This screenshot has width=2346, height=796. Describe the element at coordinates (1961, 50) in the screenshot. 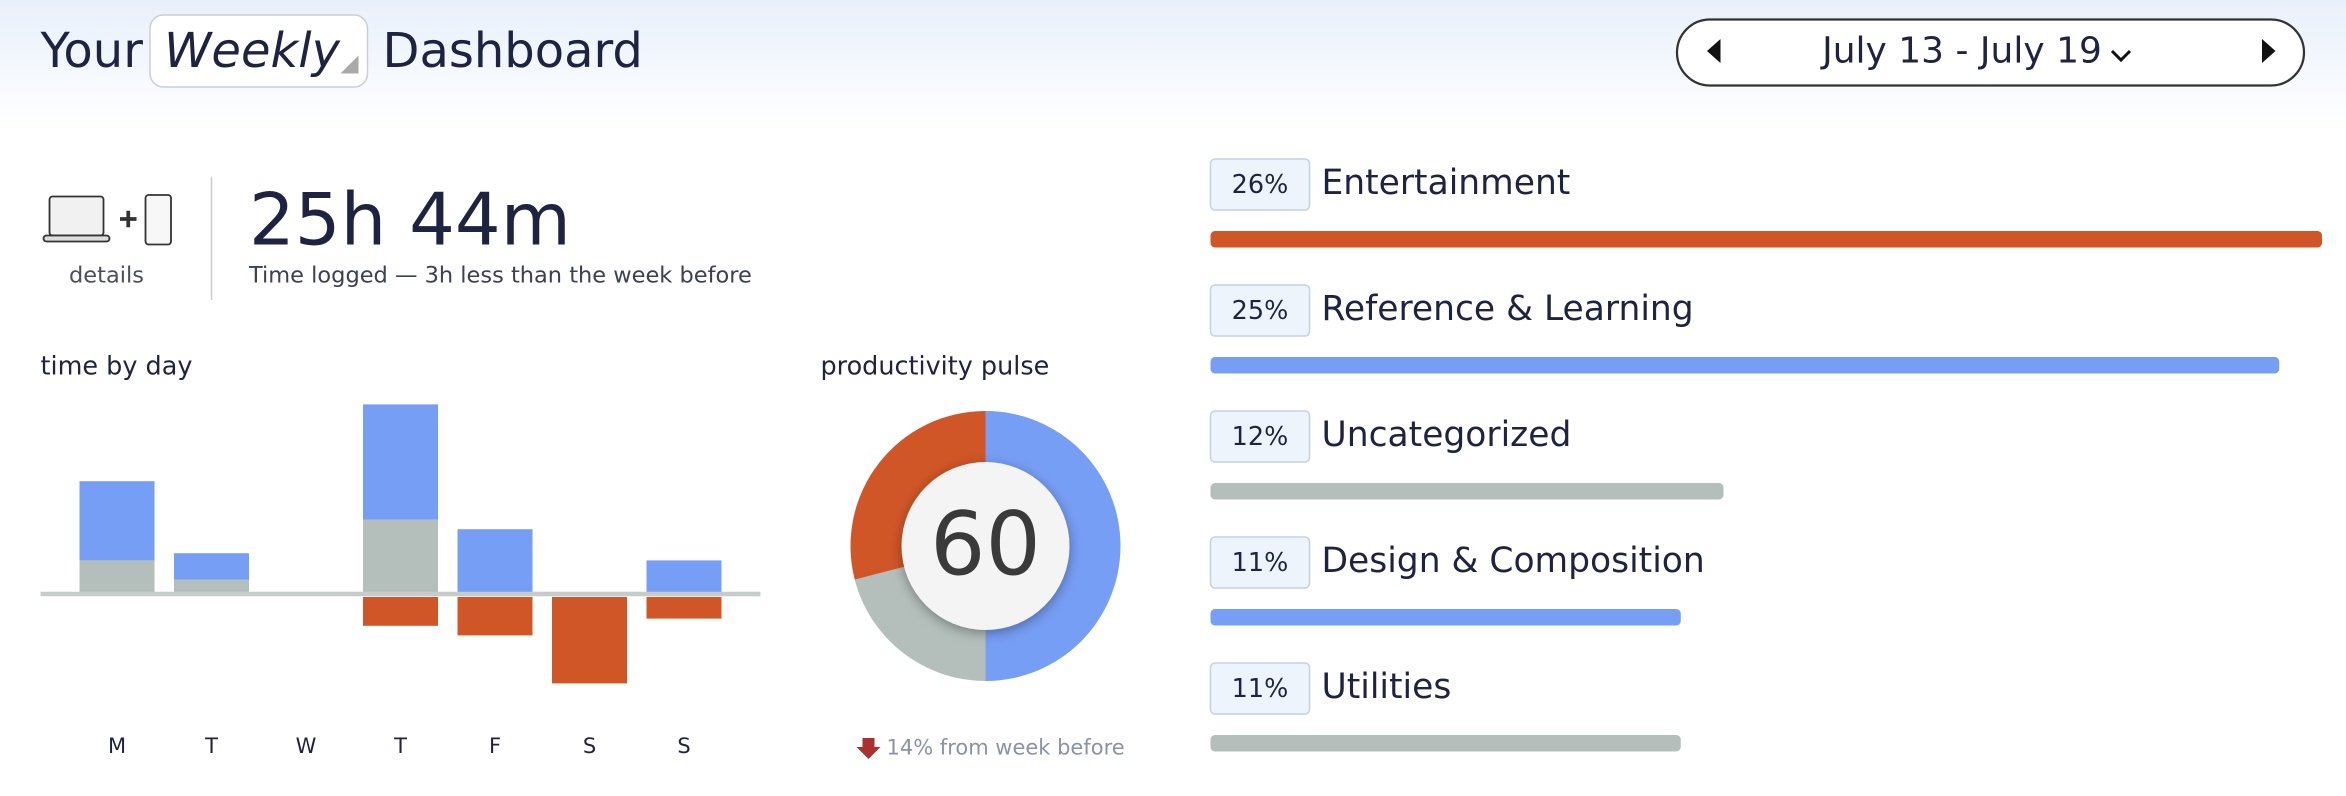

I see `date-range: July 13 - July 19` at that location.